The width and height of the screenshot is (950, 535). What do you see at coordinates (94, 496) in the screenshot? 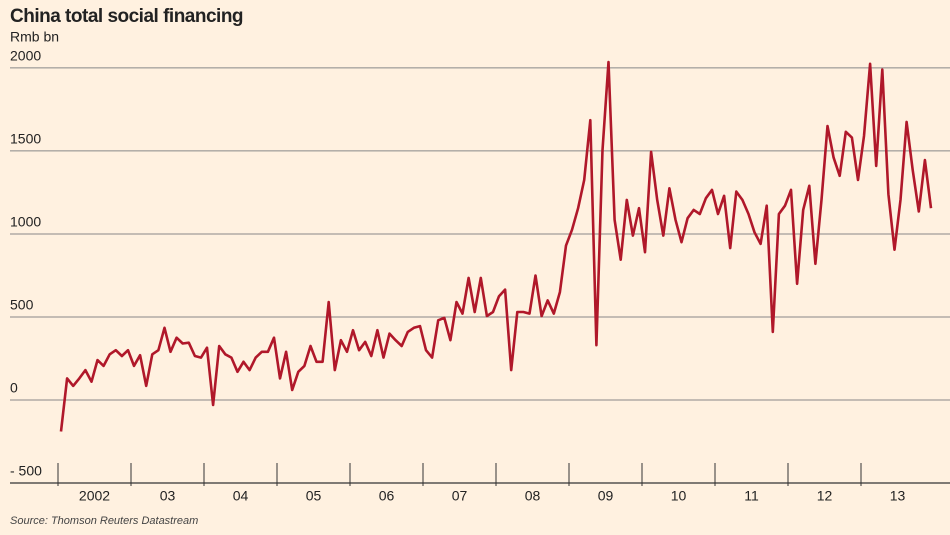
I see `x-tick-label: 2002` at bounding box center [94, 496].